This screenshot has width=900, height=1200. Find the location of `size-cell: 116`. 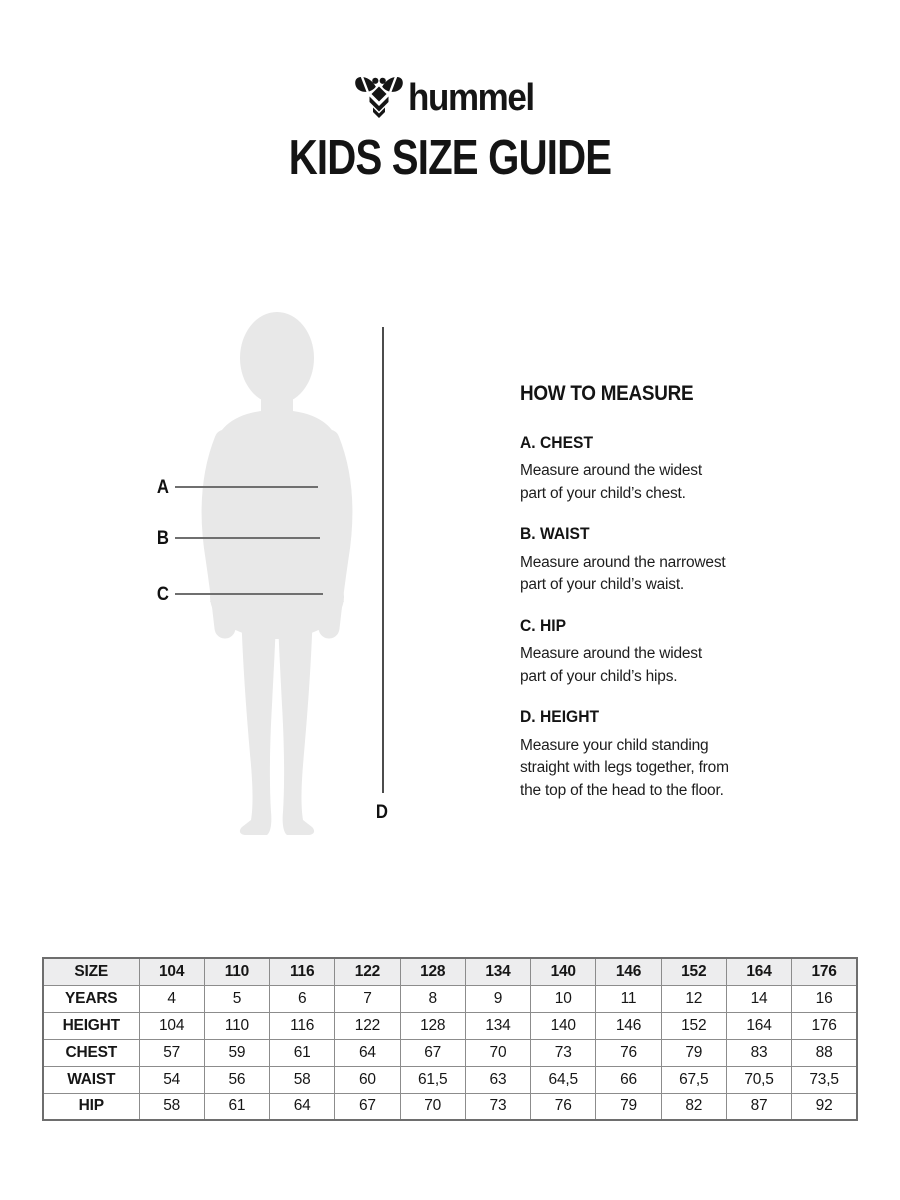

size-cell: 116 is located at coordinates (302, 971).